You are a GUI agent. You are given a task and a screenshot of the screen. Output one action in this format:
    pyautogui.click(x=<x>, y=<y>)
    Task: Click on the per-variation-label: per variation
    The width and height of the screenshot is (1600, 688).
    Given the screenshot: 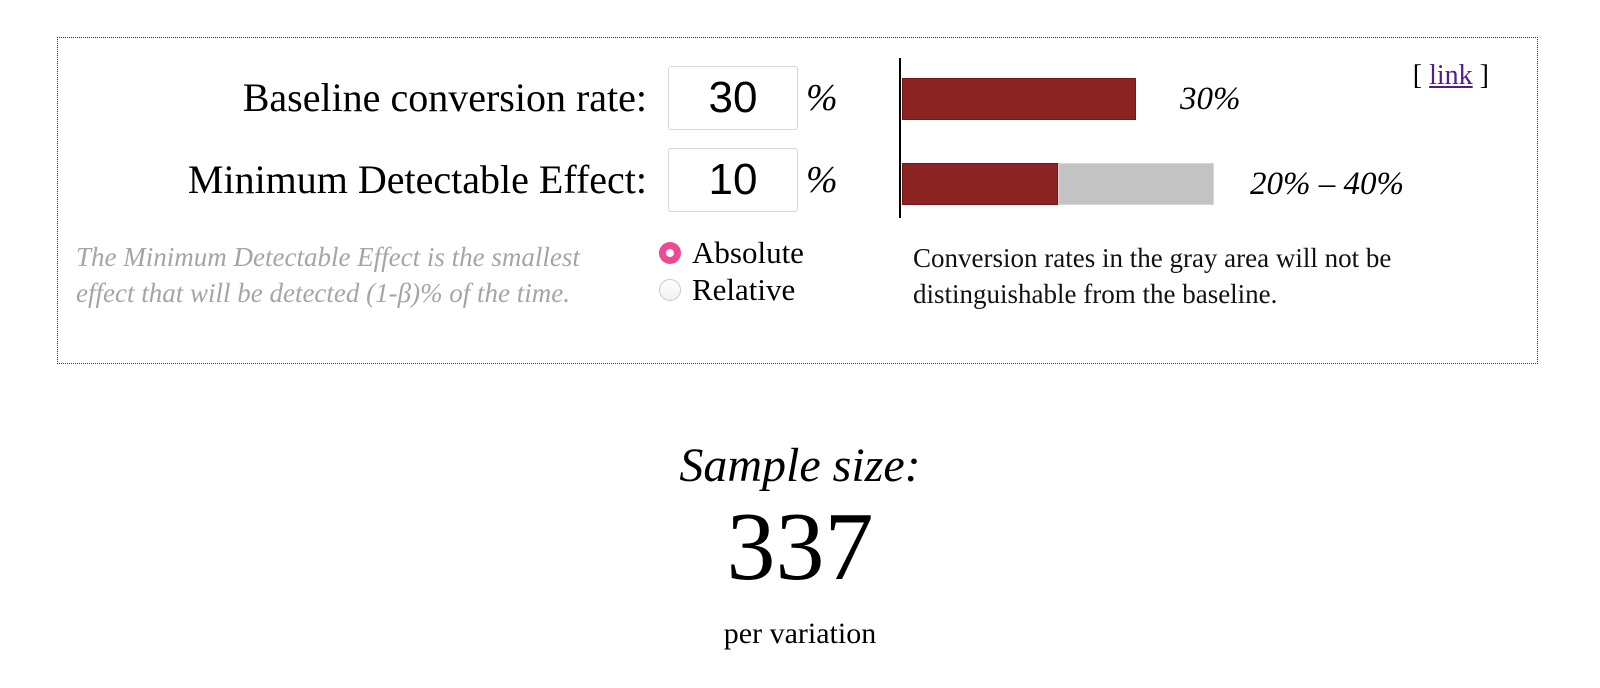 What is the action you would take?
    pyautogui.click(x=800, y=633)
    